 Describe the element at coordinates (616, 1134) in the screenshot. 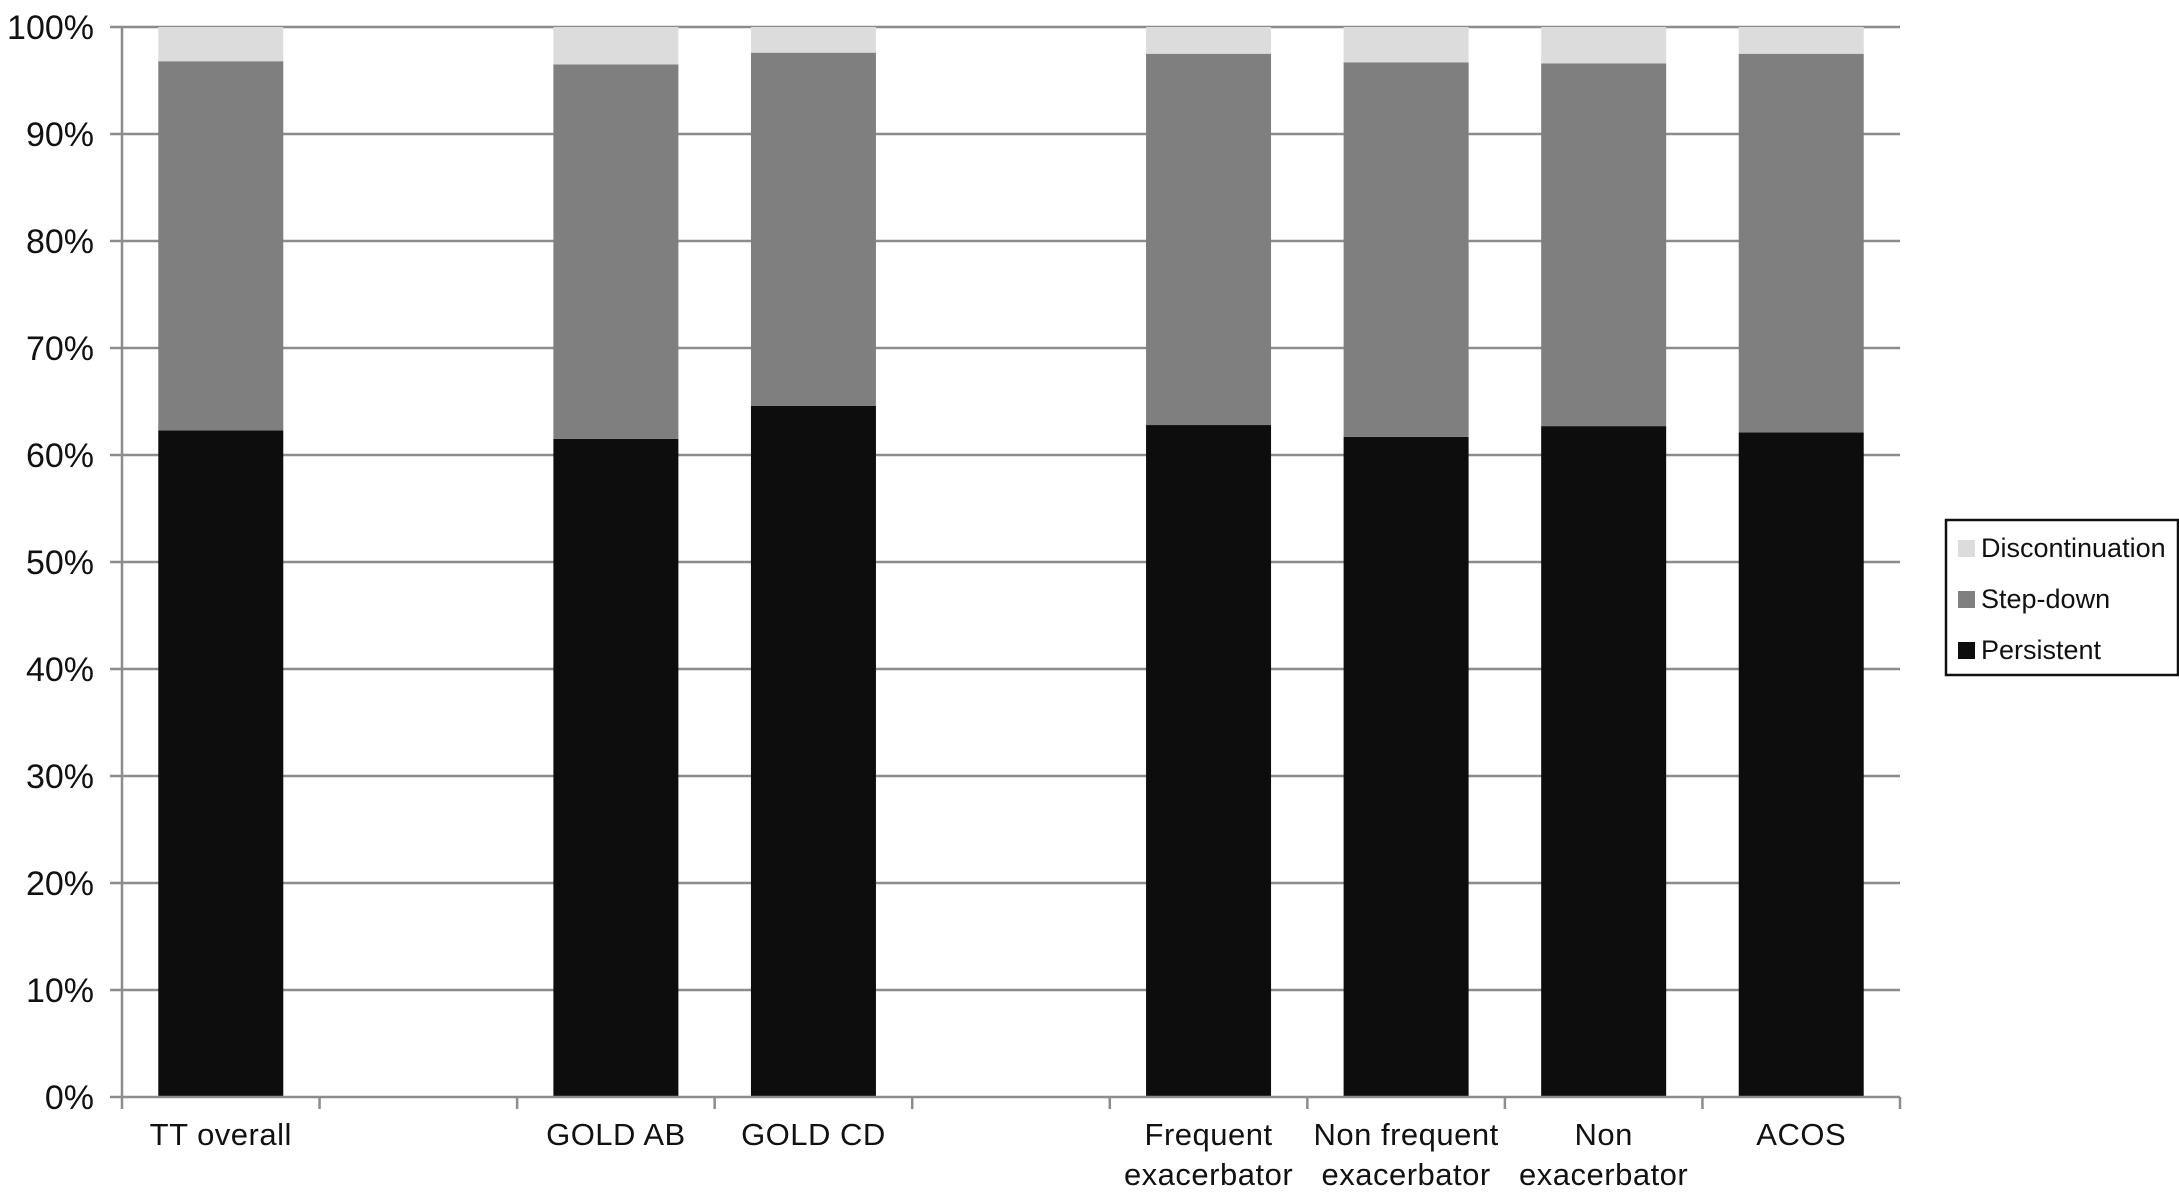

I see `x-tick-label: GOLD AB` at that location.